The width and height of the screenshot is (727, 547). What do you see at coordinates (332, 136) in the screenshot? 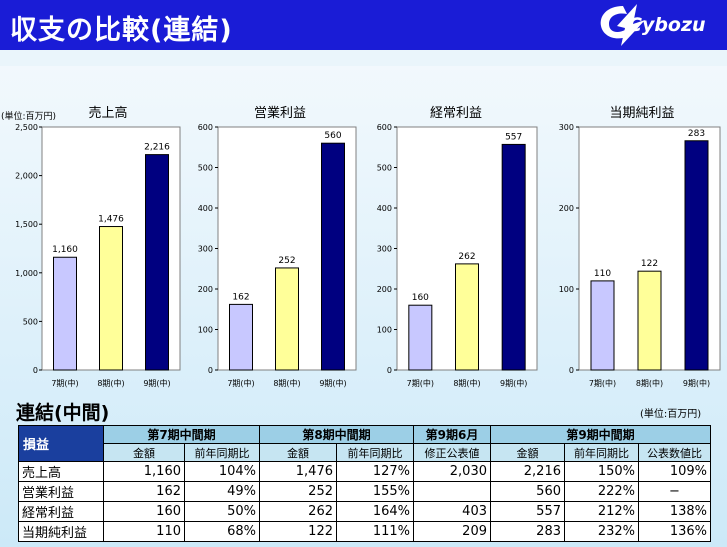
I see `bar-value-label: 560` at bounding box center [332, 136].